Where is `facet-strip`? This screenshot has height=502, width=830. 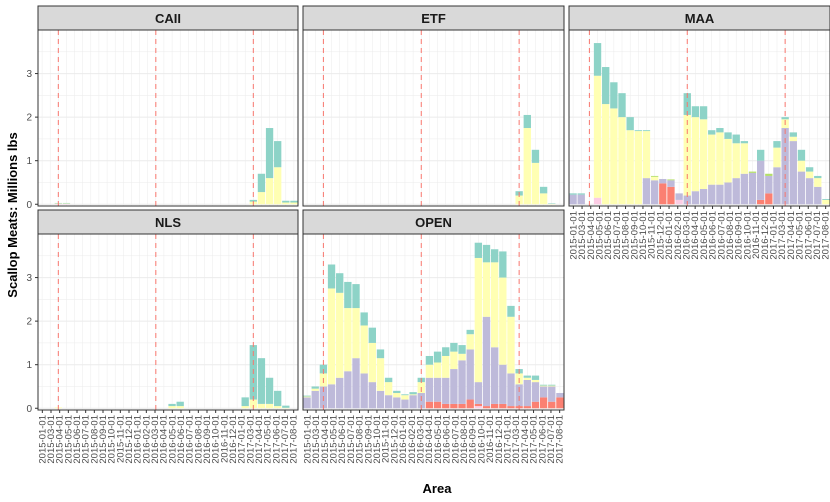 facet-strip is located at coordinates (433, 18).